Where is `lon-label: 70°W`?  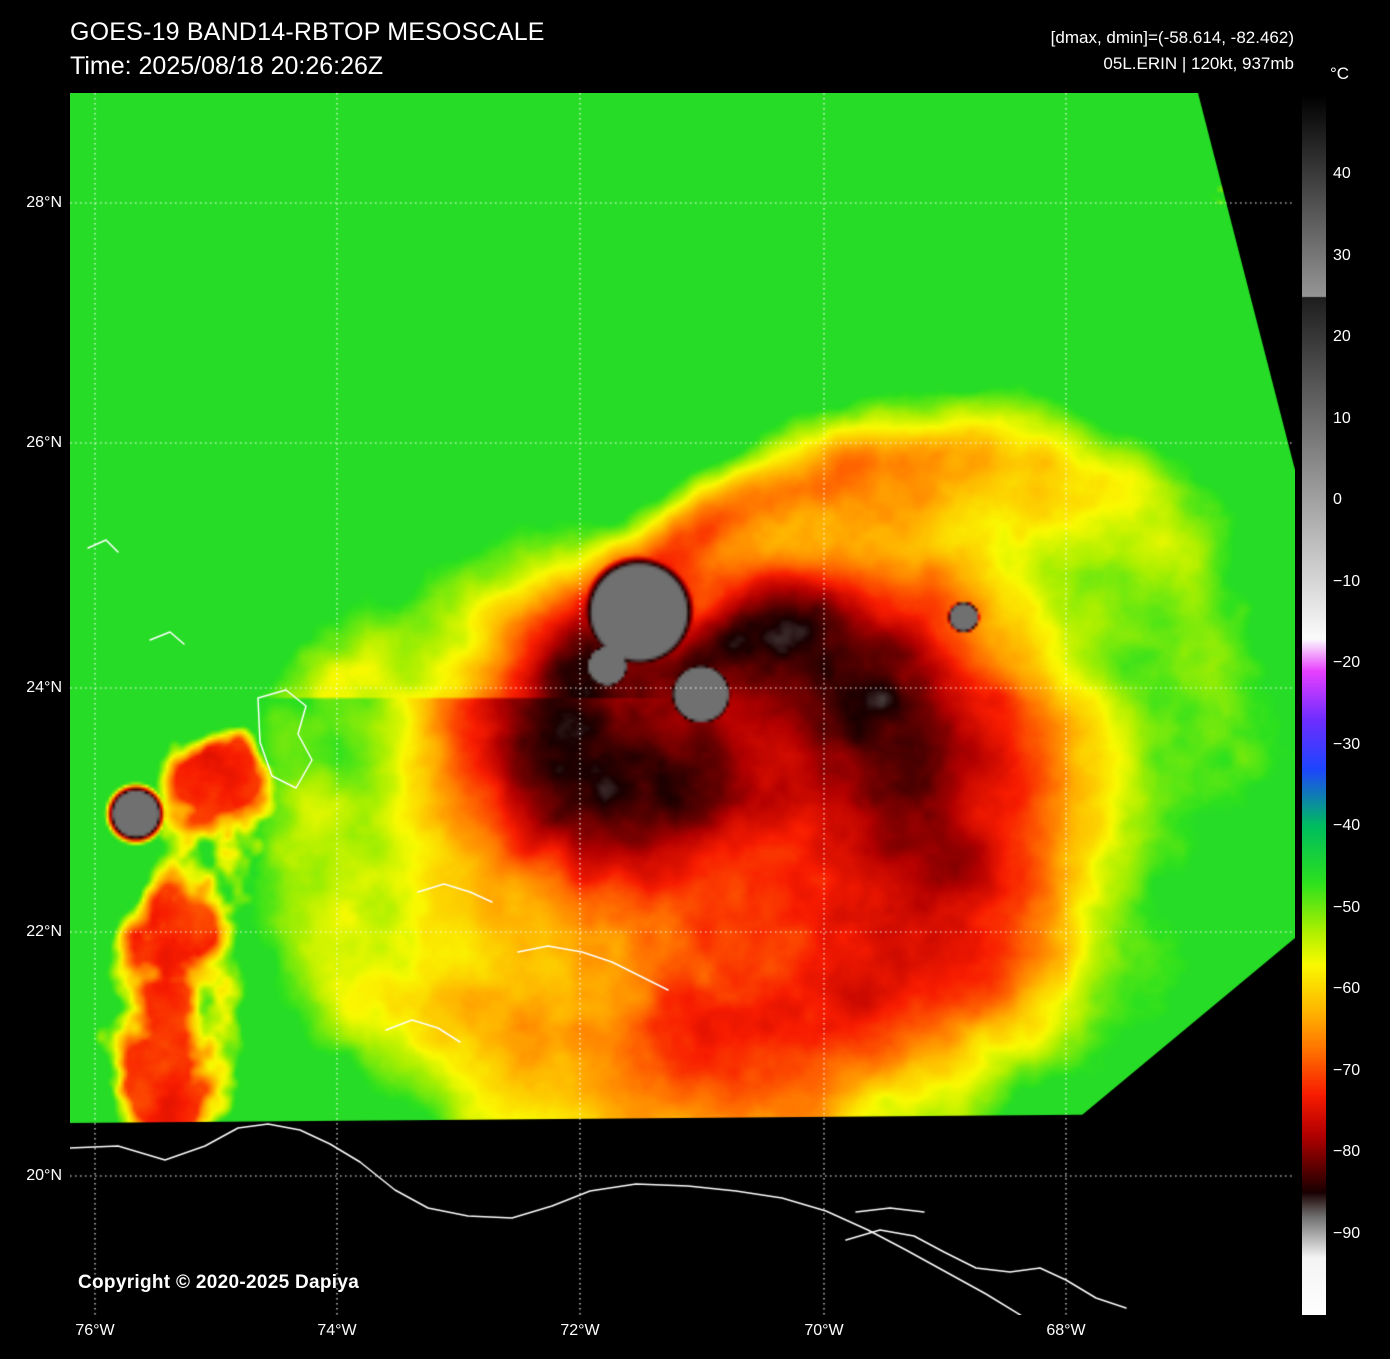 lon-label: 70°W is located at coordinates (824, 1330).